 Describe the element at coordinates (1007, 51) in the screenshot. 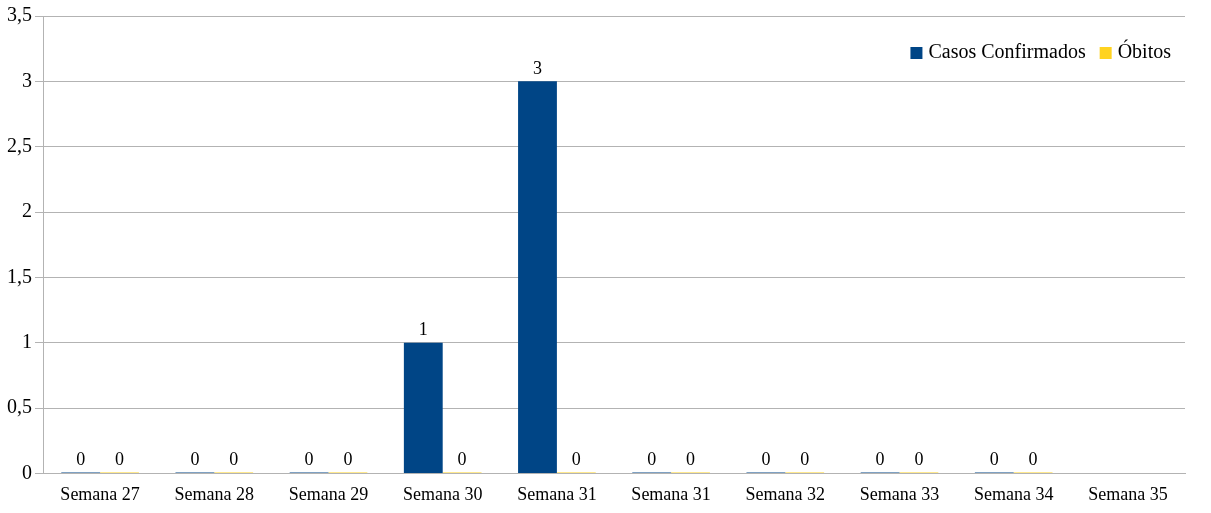

I see `legend-label: Casos Confirmados` at that location.